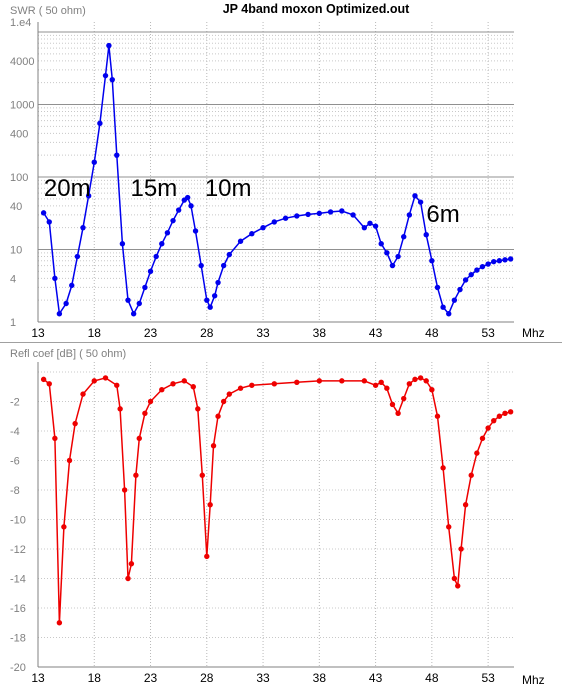 The width and height of the screenshot is (562, 696). Describe the element at coordinates (320, 333) in the screenshot. I see `swr-x-tick-label: 38` at that location.